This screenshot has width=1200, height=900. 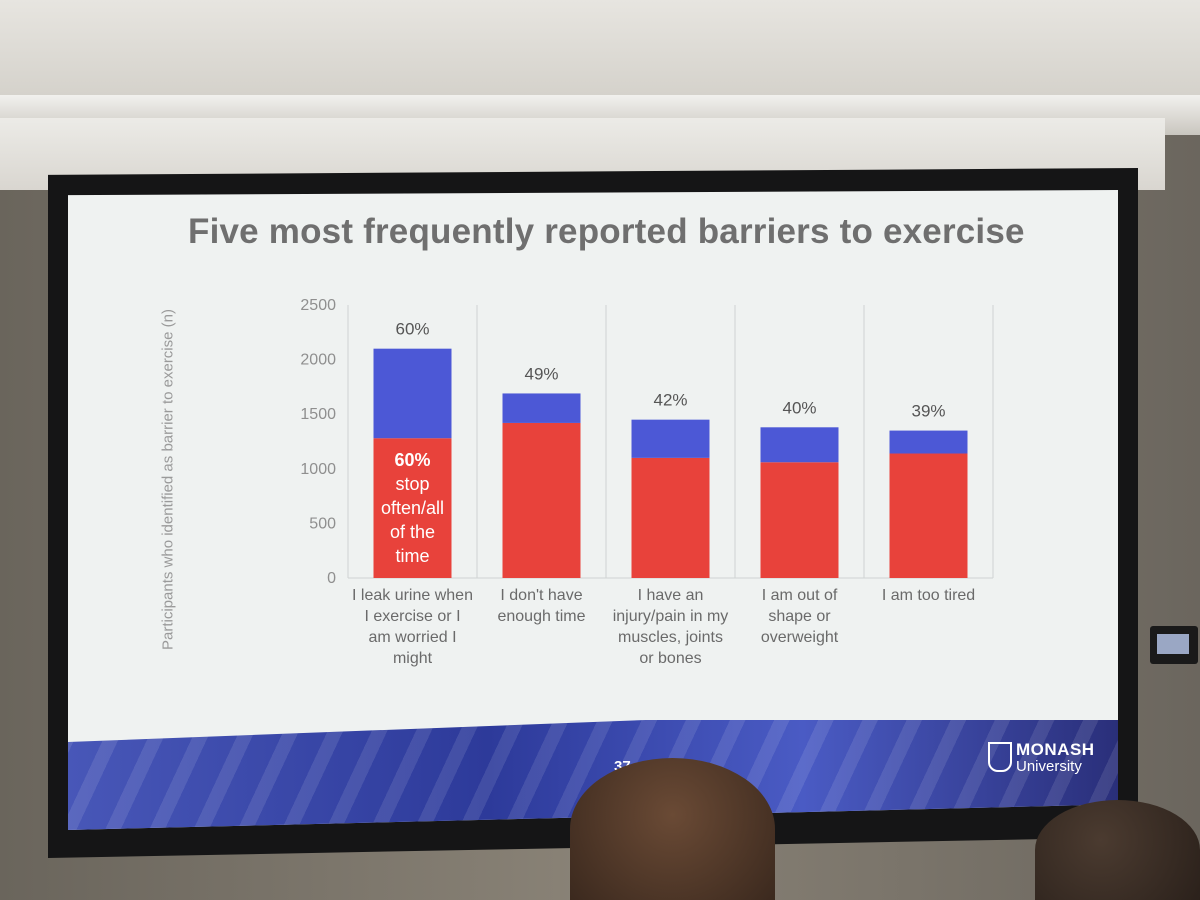 What do you see at coordinates (541, 616) in the screenshot?
I see `category-label-line: enough time` at bounding box center [541, 616].